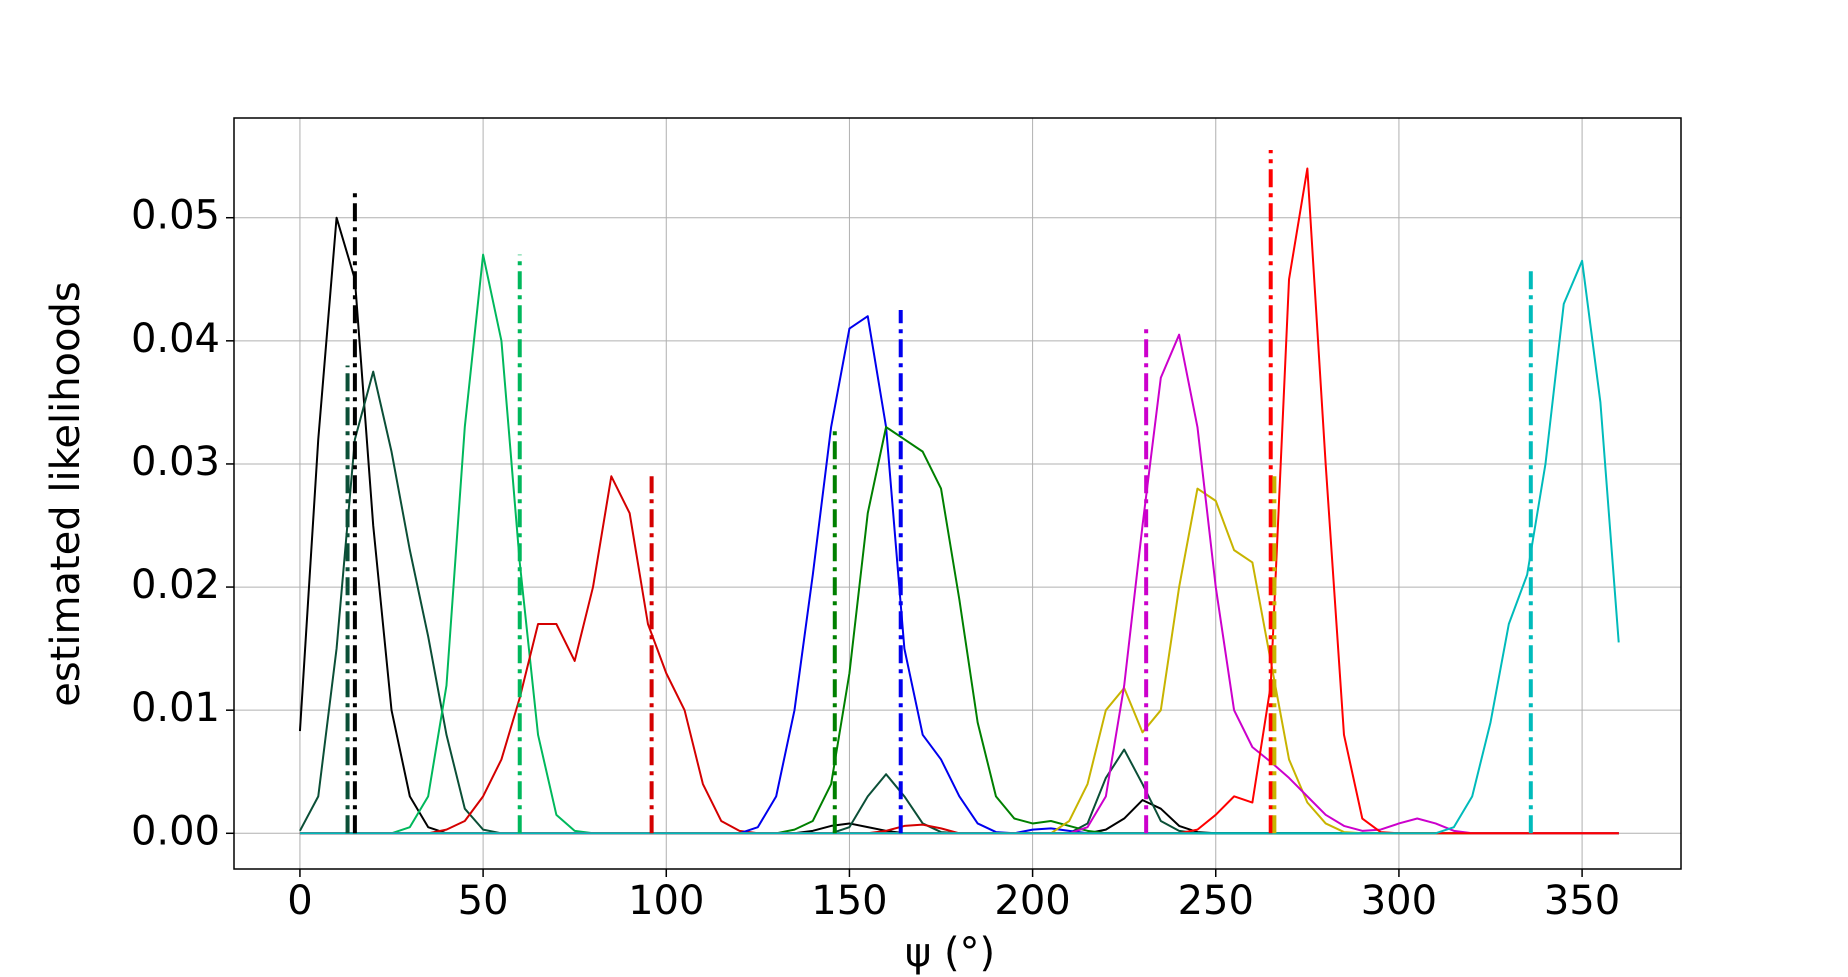 This screenshot has width=1848, height=977. I want to click on x-tick-label: 250, so click(1216, 901).